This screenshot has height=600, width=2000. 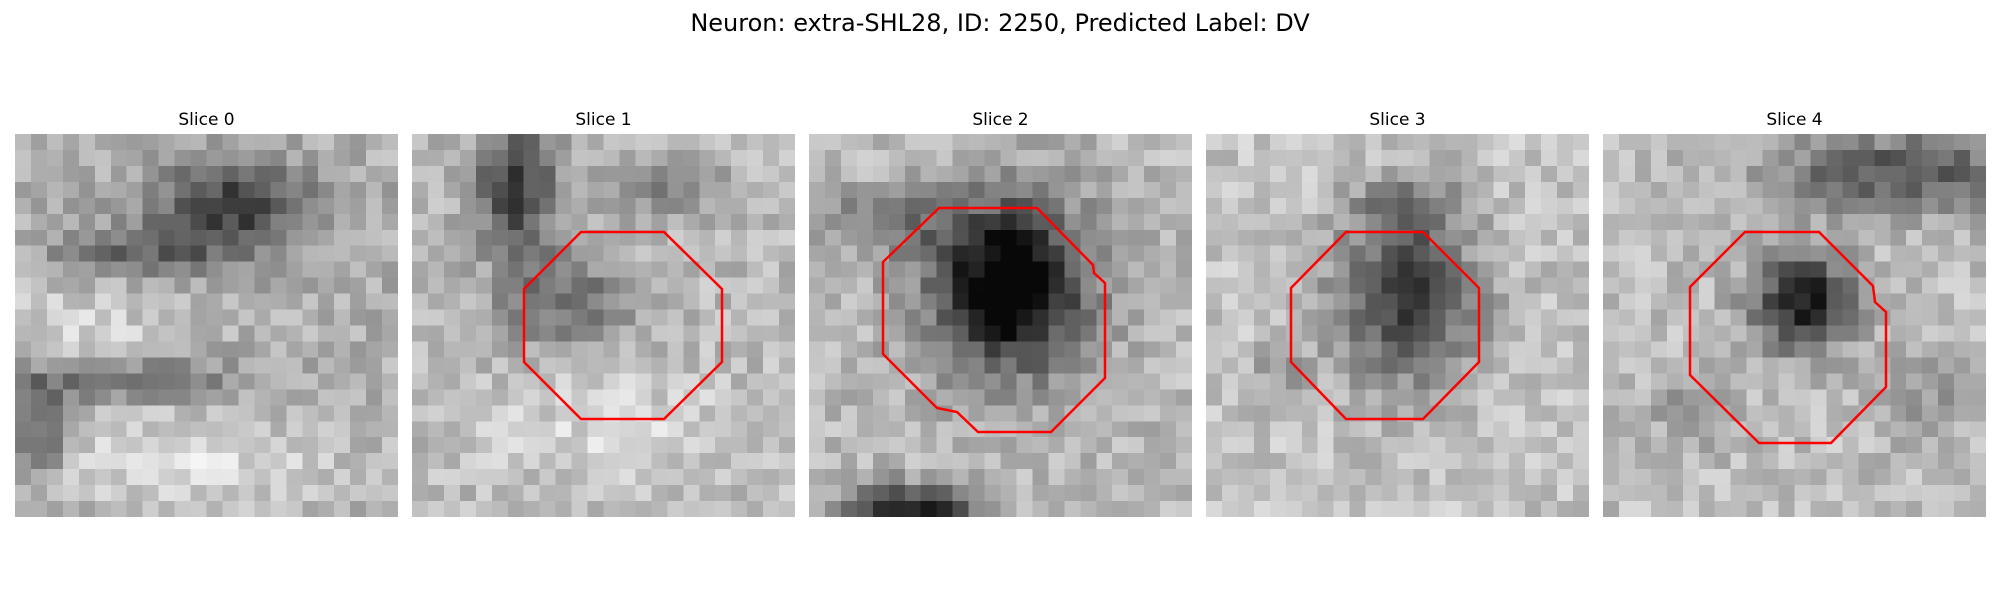 I want to click on slice-title: Slice 0, so click(x=206, y=120).